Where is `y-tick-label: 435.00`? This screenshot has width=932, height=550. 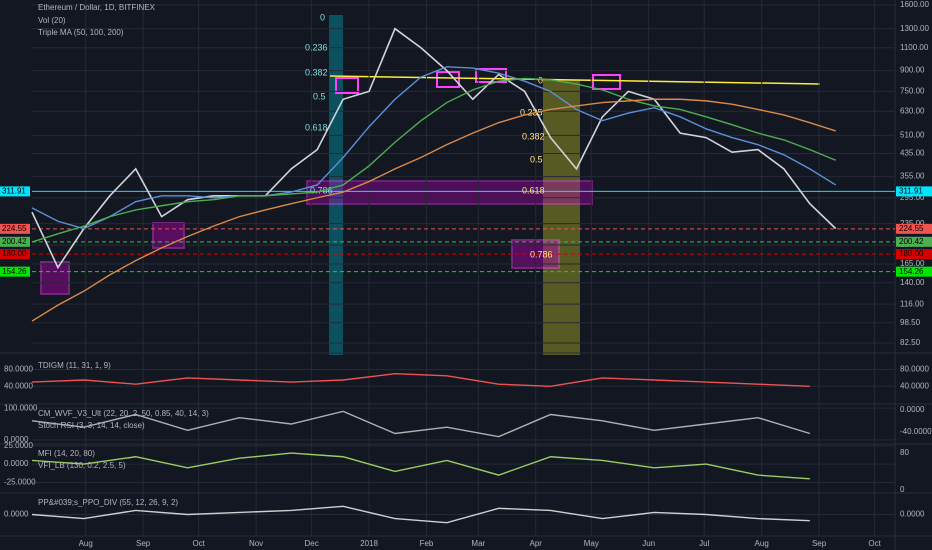 y-tick-label: 435.00 is located at coordinates (912, 153).